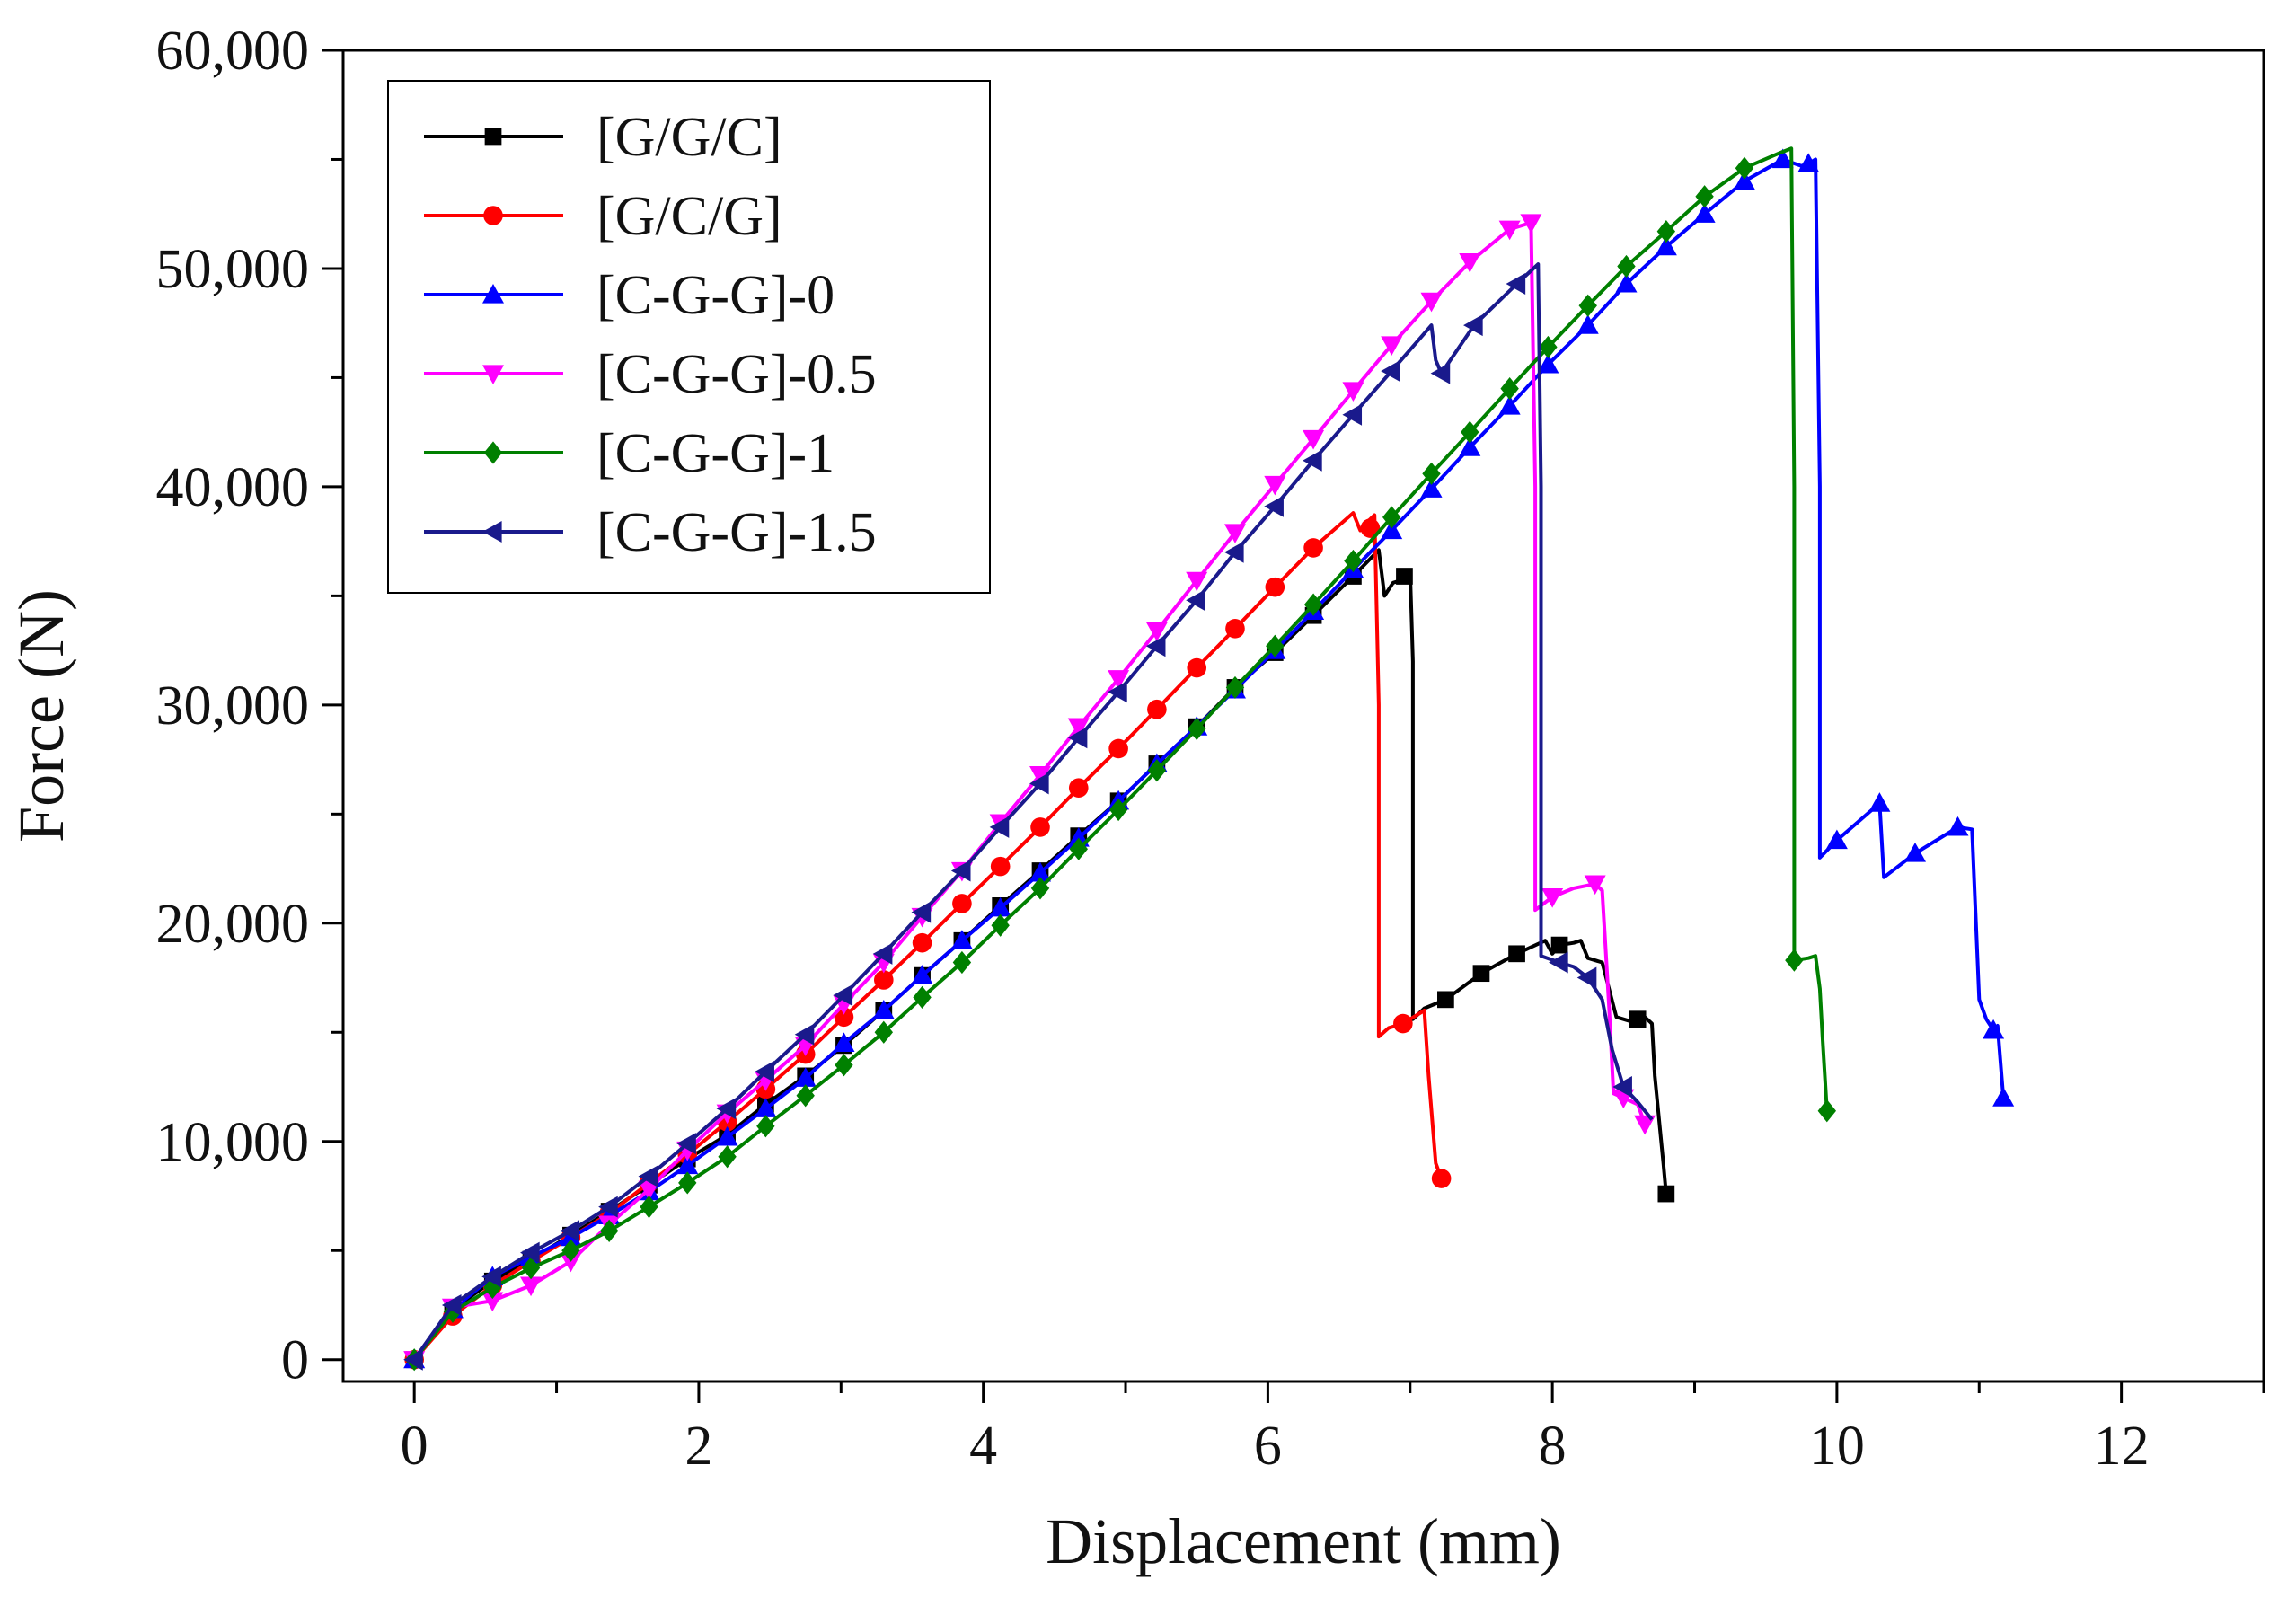 This screenshot has width=2296, height=1615. I want to click on x-tick-label: 12, so click(2122, 1447).